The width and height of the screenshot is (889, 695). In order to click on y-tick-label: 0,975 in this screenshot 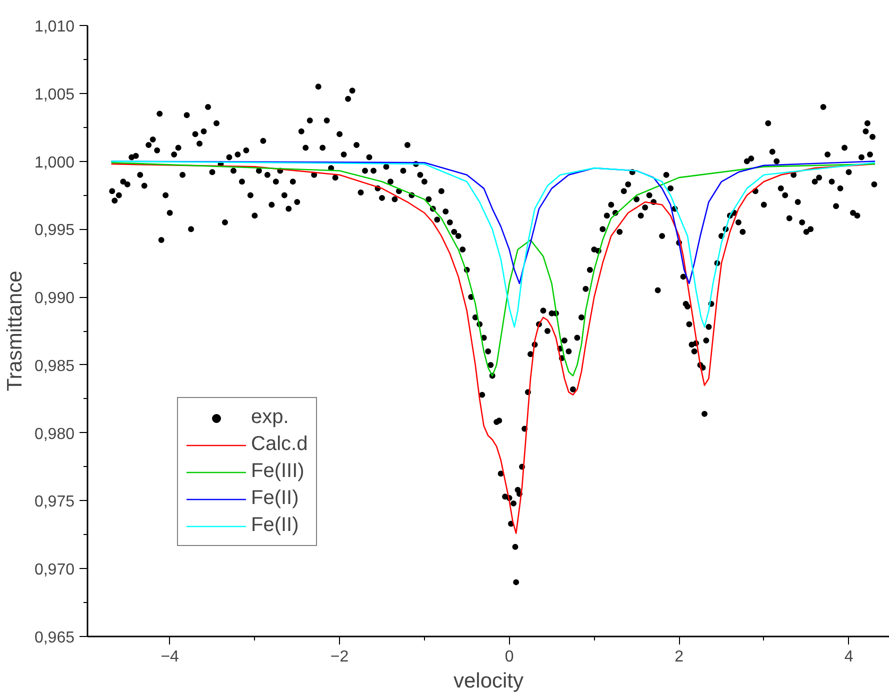, I will do `click(54, 502)`.